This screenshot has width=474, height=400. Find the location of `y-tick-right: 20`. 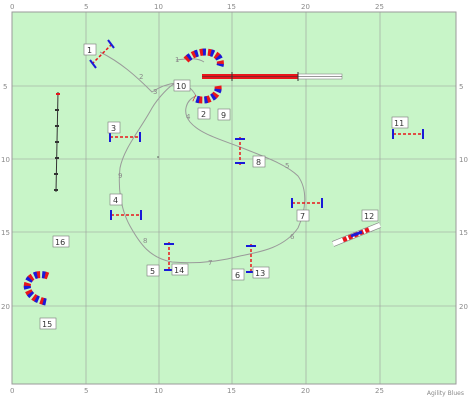

y-tick-right: 20 is located at coordinates (463, 307).